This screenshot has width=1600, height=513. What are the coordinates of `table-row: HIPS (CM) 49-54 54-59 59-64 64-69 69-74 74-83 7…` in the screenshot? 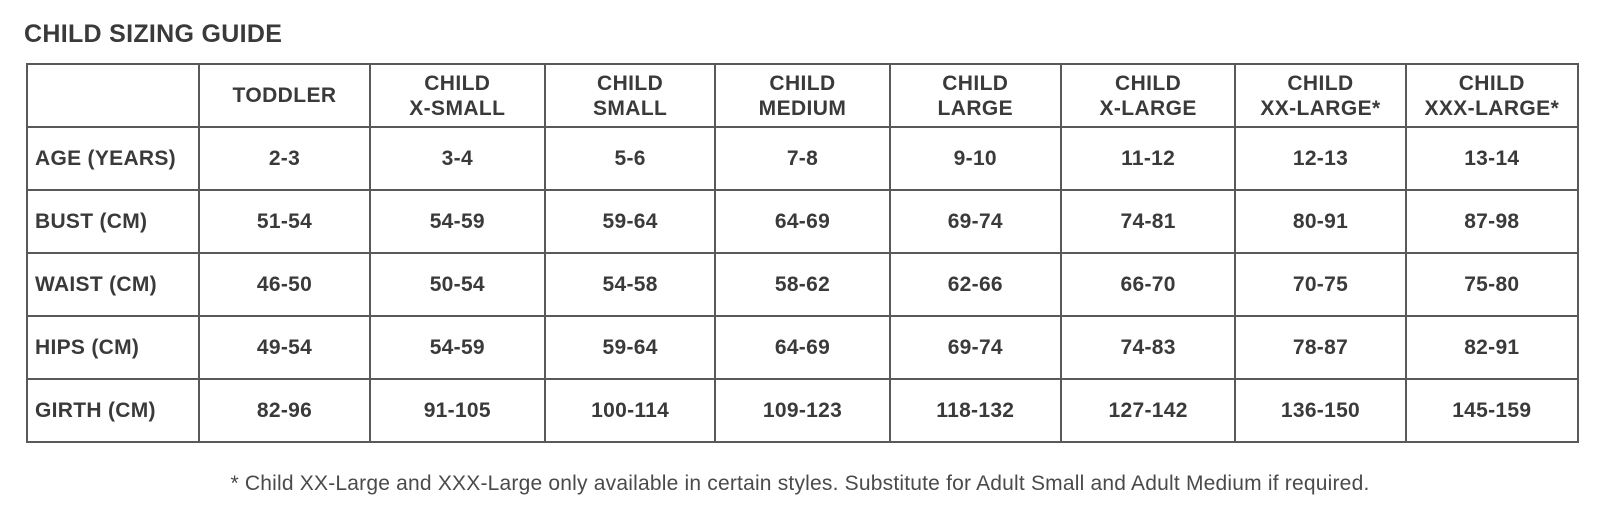 It's located at (802, 347).